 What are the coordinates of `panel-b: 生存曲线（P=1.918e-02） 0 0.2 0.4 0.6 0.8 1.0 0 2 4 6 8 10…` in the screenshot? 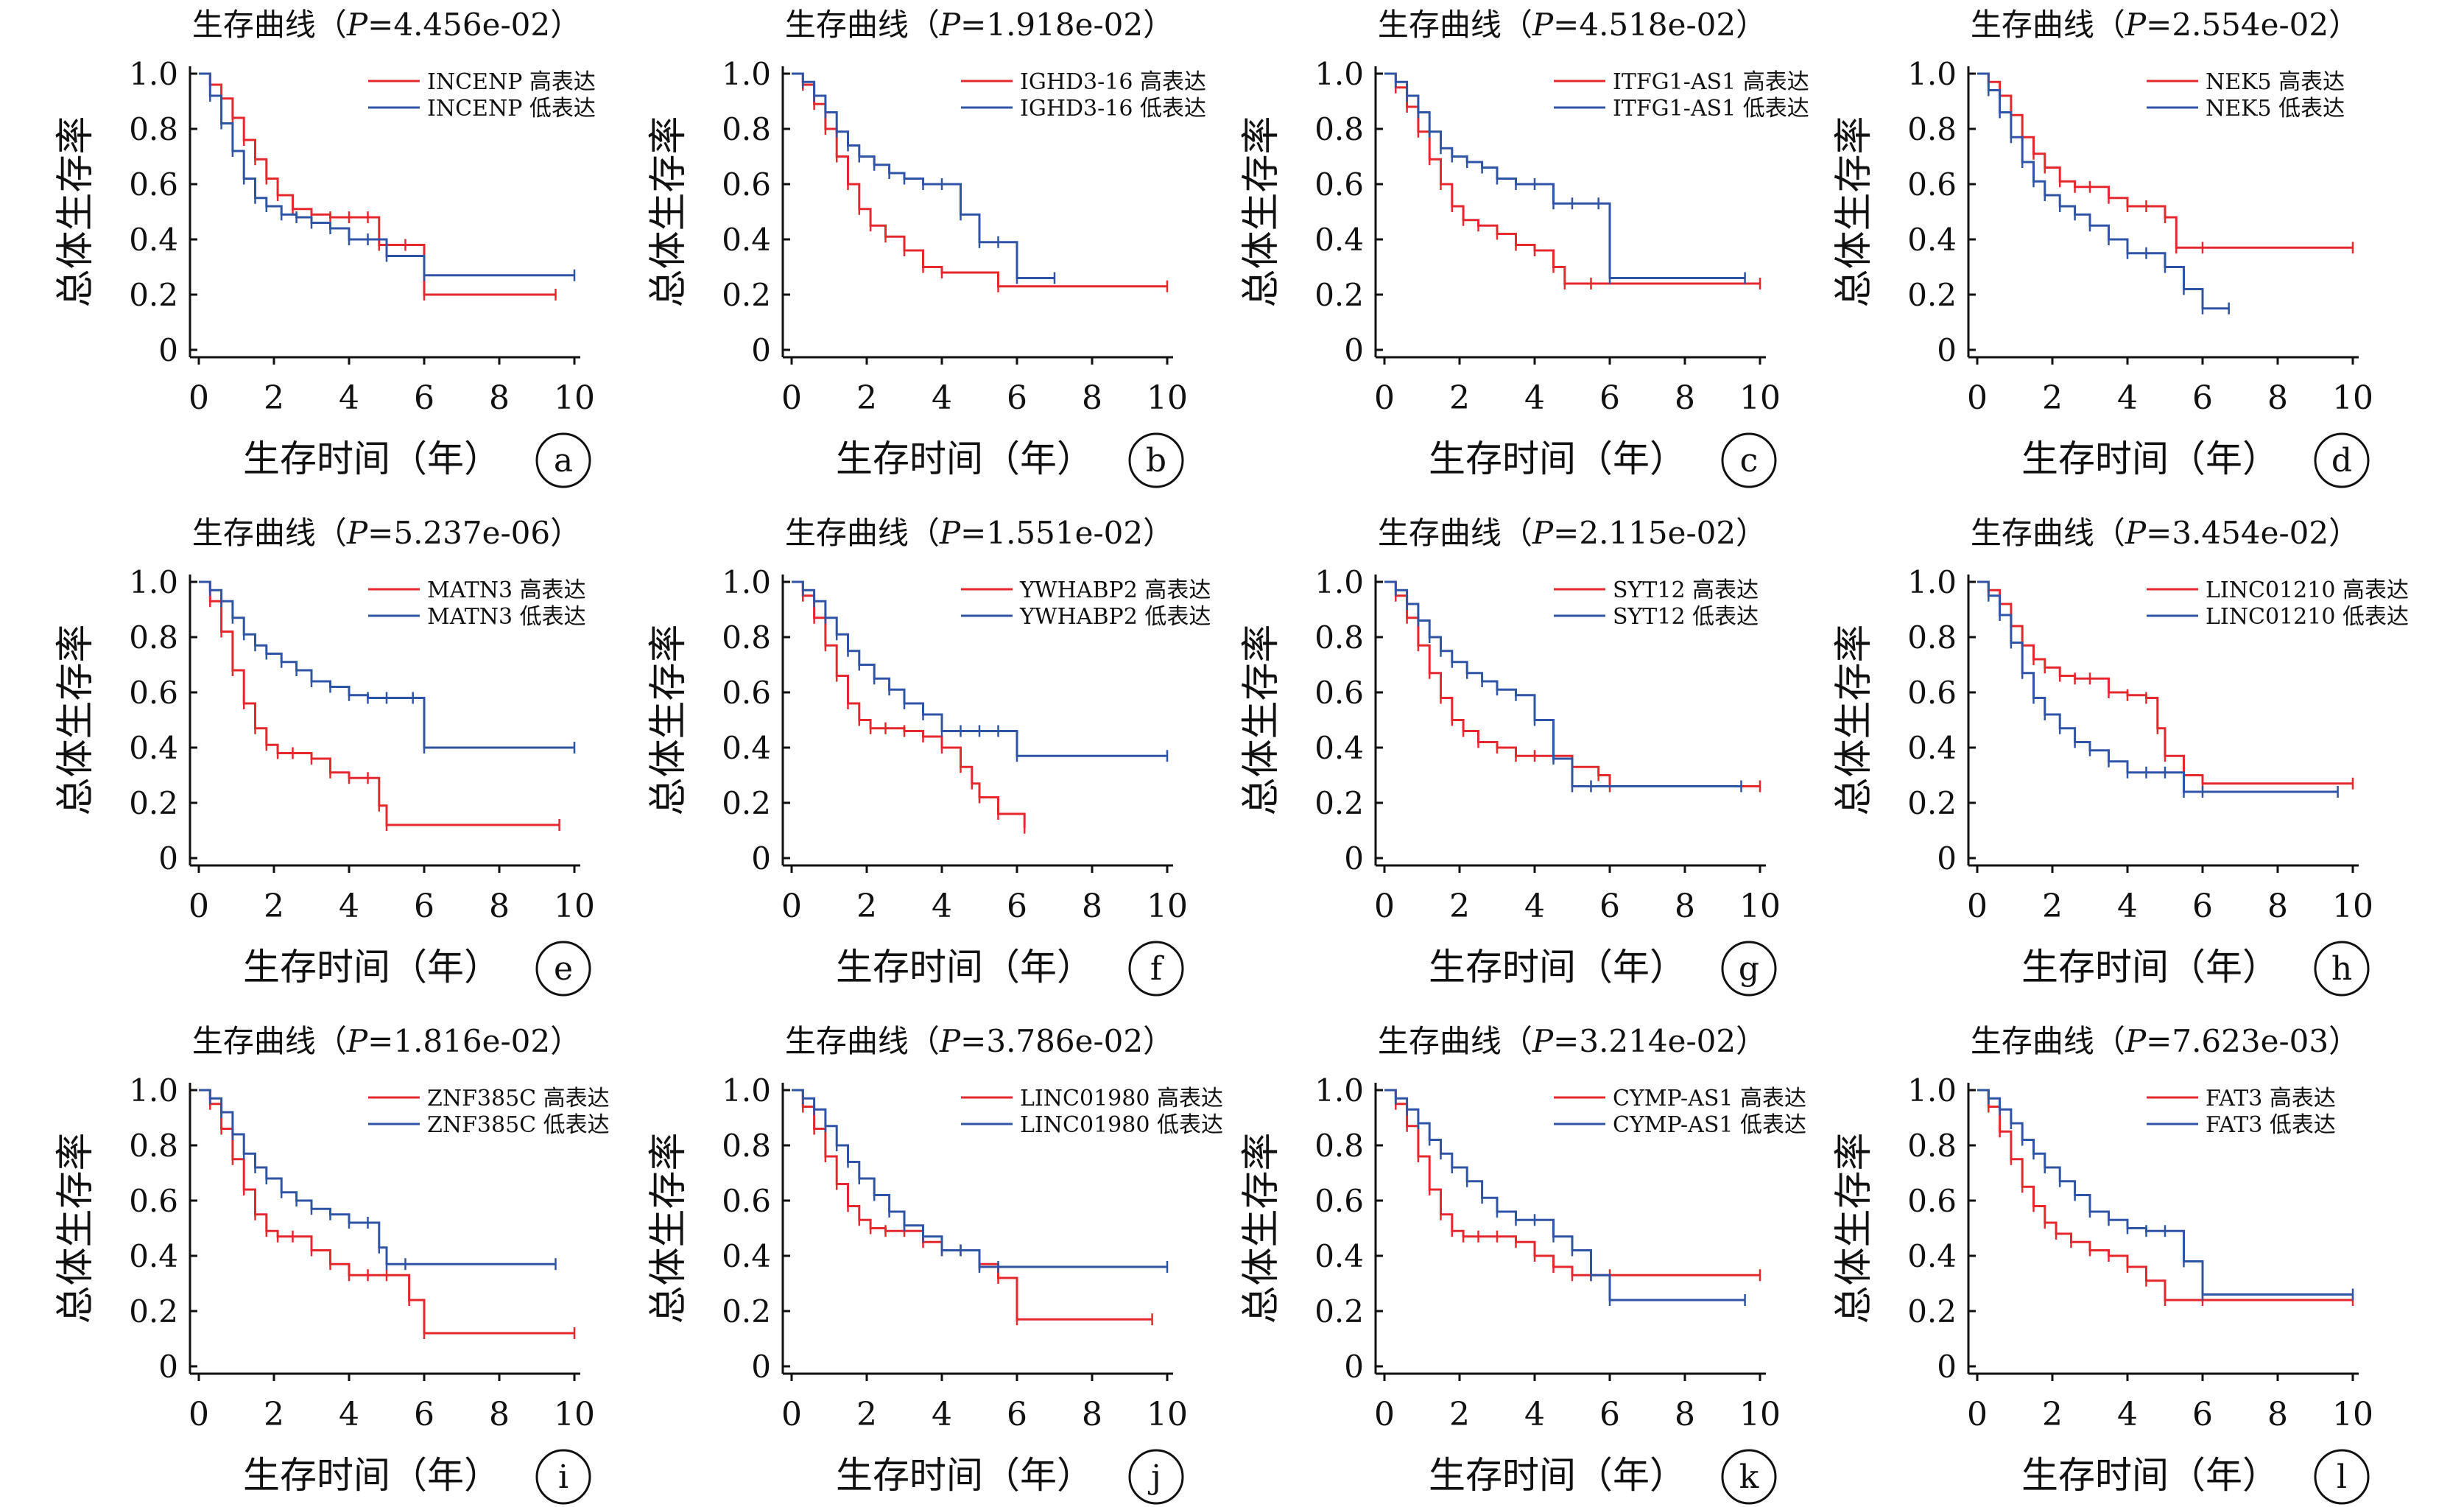 It's located at (926, 247).